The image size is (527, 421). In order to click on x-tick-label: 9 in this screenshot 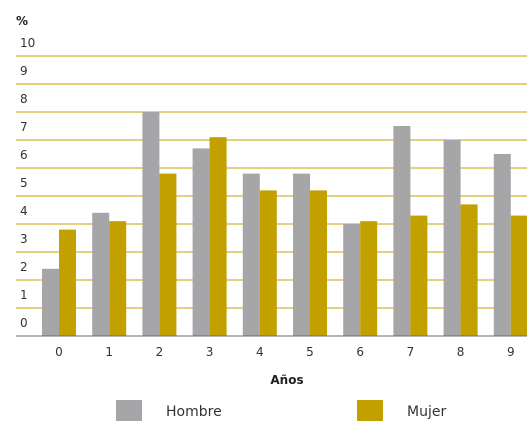, I will do `click(511, 352)`.